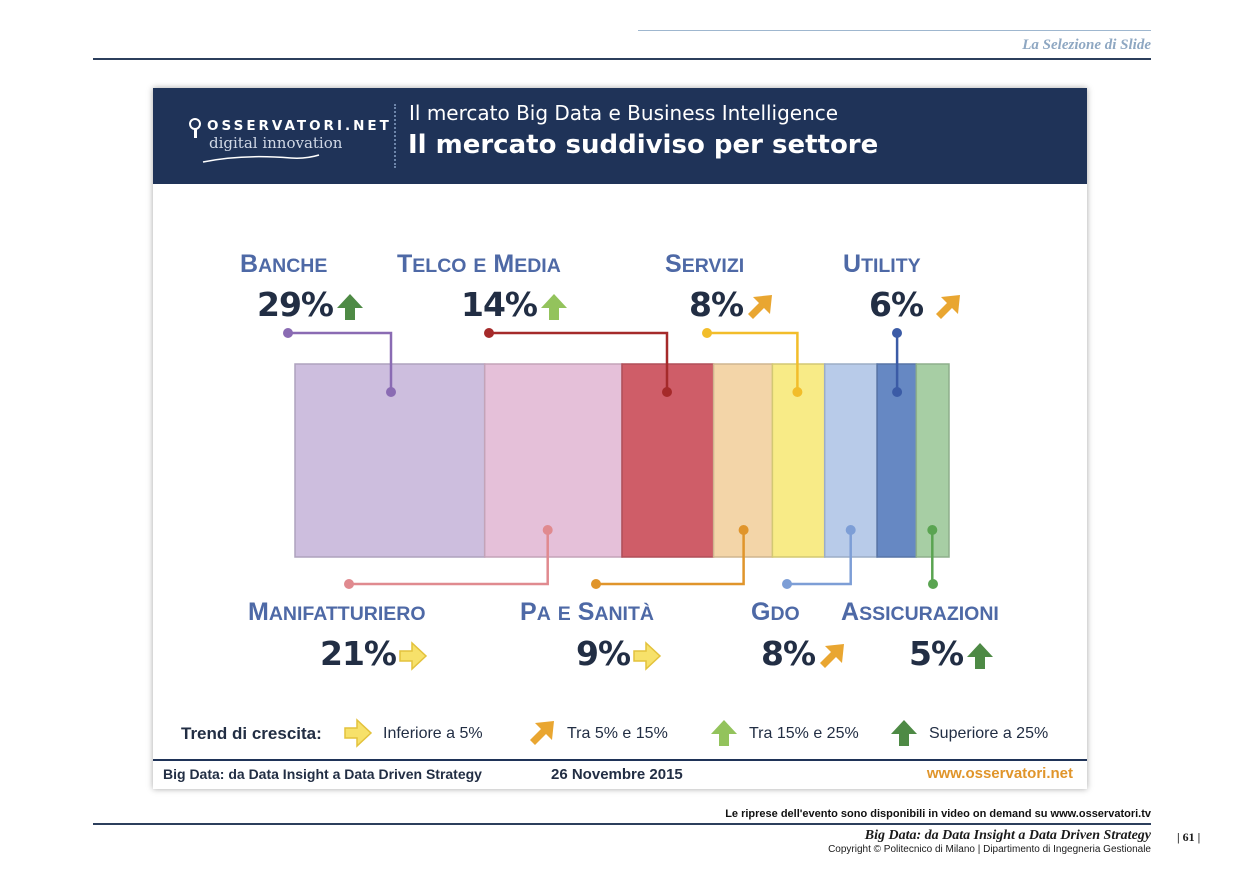 The height and width of the screenshot is (874, 1240). What do you see at coordinates (620, 760) in the screenshot?
I see `slide-footer-rule` at bounding box center [620, 760].